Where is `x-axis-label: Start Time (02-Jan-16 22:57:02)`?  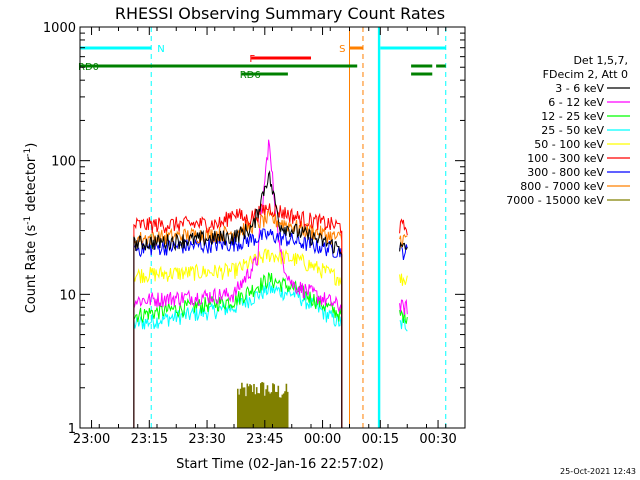 x-axis-label: Start Time (02-Jan-16 22:57:02) is located at coordinates (280, 464).